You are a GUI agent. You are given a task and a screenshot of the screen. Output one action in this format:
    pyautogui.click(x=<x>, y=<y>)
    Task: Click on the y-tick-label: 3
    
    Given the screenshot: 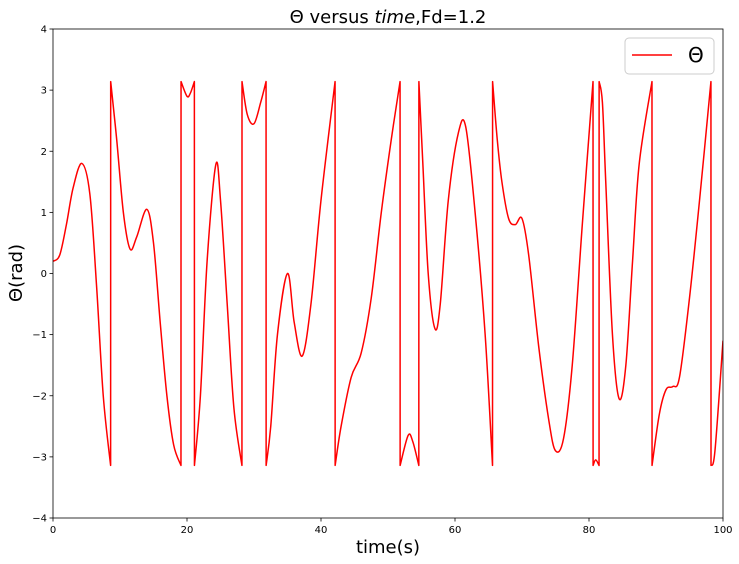 What is the action you would take?
    pyautogui.click(x=44, y=91)
    